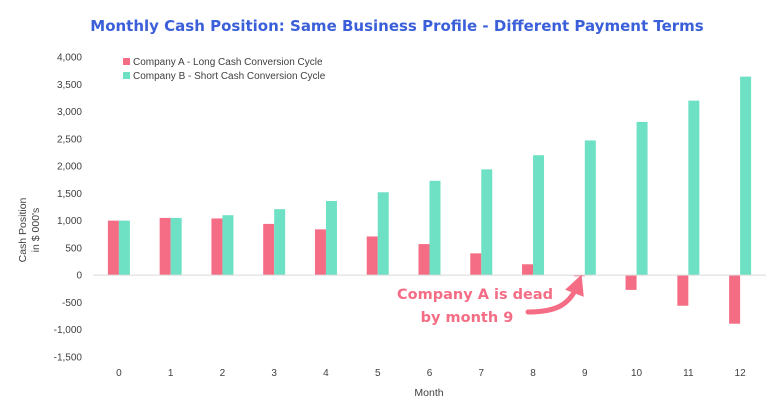  Describe the element at coordinates (73, 248) in the screenshot. I see `y-tick-label: 500` at that location.